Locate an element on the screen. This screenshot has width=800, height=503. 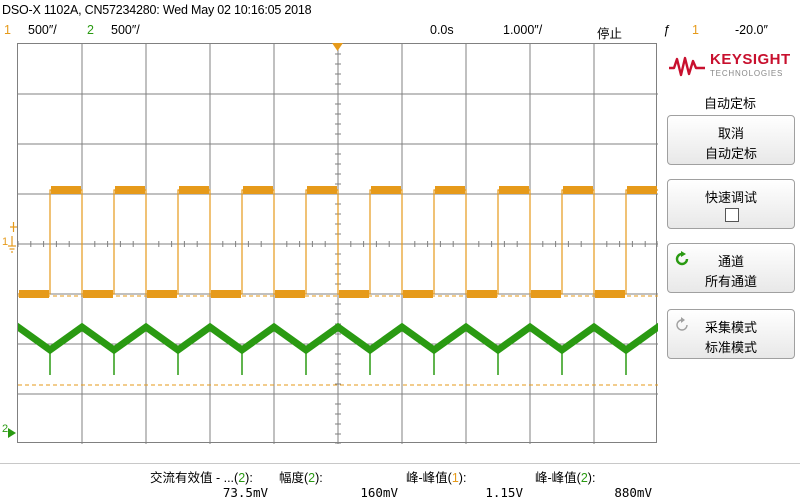
channels-button: 通道 所有通道 is located at coordinates (731, 268).